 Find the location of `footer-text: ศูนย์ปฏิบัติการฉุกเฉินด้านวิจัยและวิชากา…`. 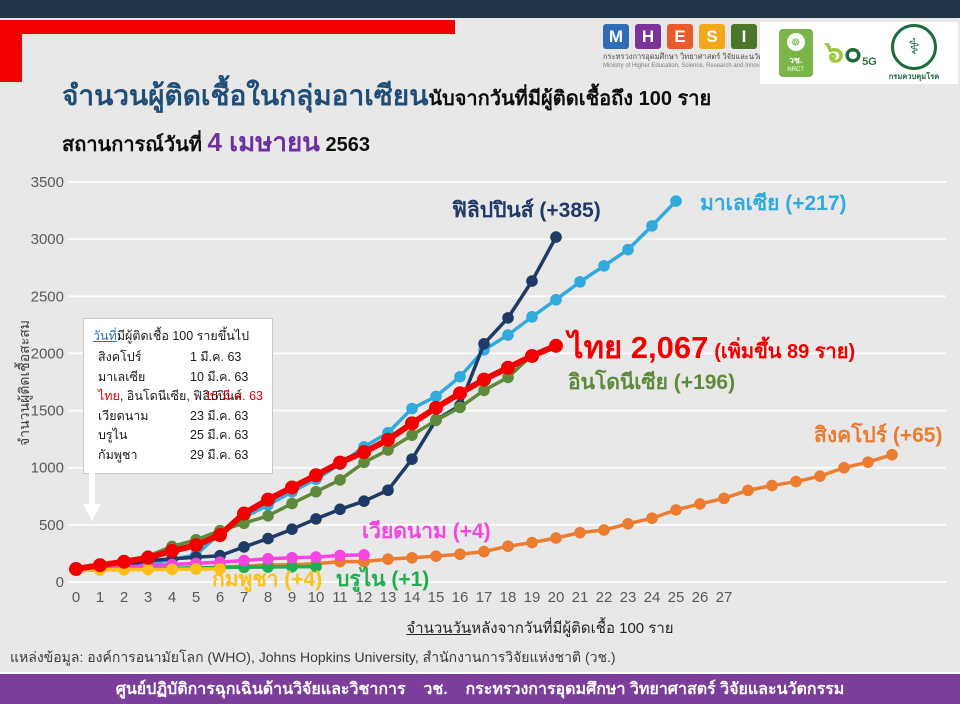

footer-text: ศูนย์ปฏิบัติการฉุกเฉินด้านวิจัยและวิชากา… is located at coordinates (480, 689).